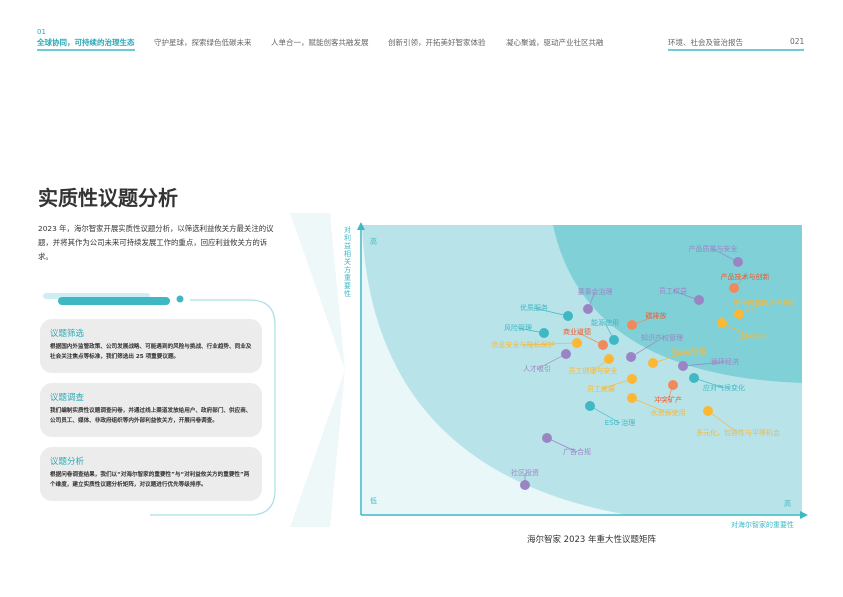 The height and width of the screenshot is (597, 843). Describe the element at coordinates (688, 352) in the screenshot. I see `topic-label: 供应链管理` at that location.